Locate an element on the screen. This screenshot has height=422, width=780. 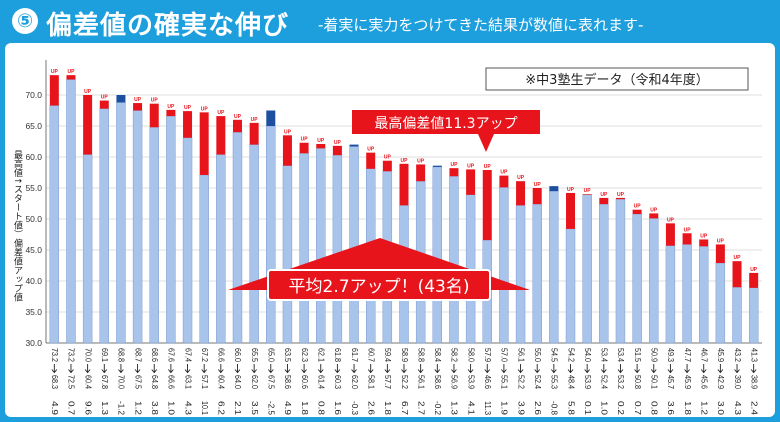
start-value-label: 62.0 is located at coordinates (355, 382).